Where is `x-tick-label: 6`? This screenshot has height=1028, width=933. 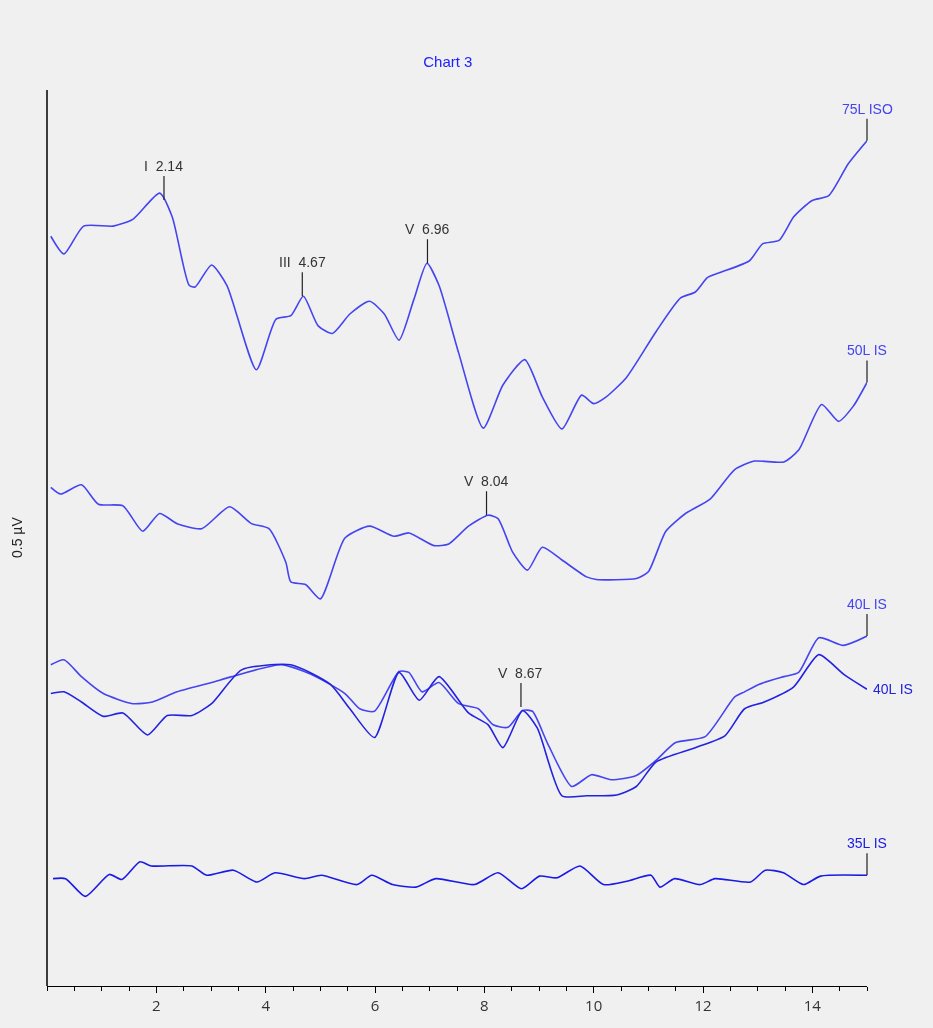
x-tick-label: 6 is located at coordinates (375, 1005).